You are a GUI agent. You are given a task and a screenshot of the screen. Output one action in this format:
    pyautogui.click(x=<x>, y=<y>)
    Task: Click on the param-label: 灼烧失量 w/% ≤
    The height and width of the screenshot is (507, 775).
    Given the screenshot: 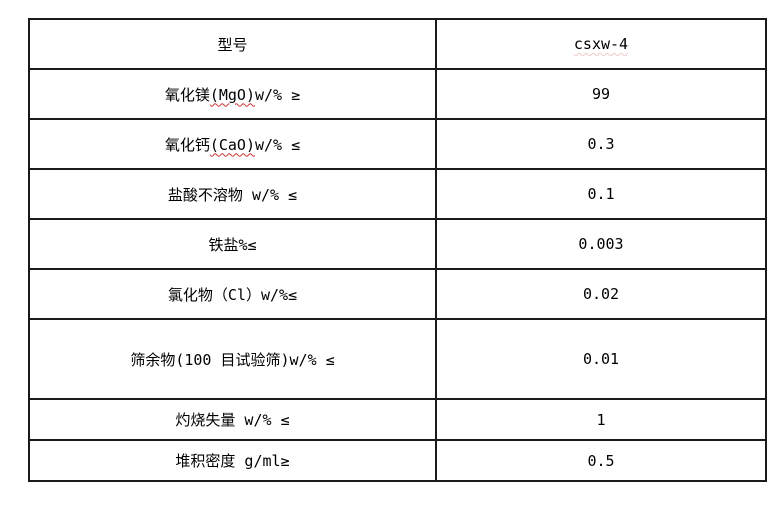 What is the action you would take?
    pyautogui.click(x=232, y=420)
    